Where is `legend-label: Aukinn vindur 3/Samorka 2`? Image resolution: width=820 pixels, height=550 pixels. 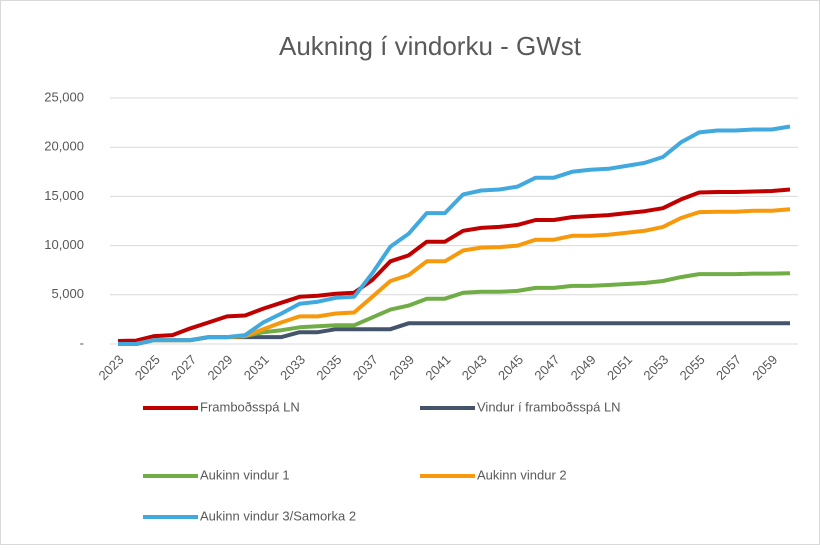
legend-label: Aukinn vindur 3/Samorka 2 is located at coordinates (278, 515).